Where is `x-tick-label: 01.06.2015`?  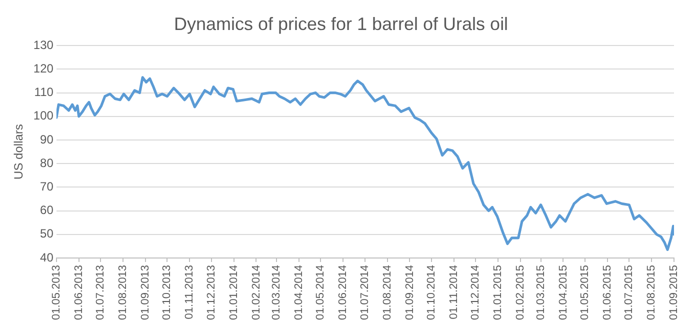
x-tick-label: 01.06.2015 is located at coordinates (607, 292).